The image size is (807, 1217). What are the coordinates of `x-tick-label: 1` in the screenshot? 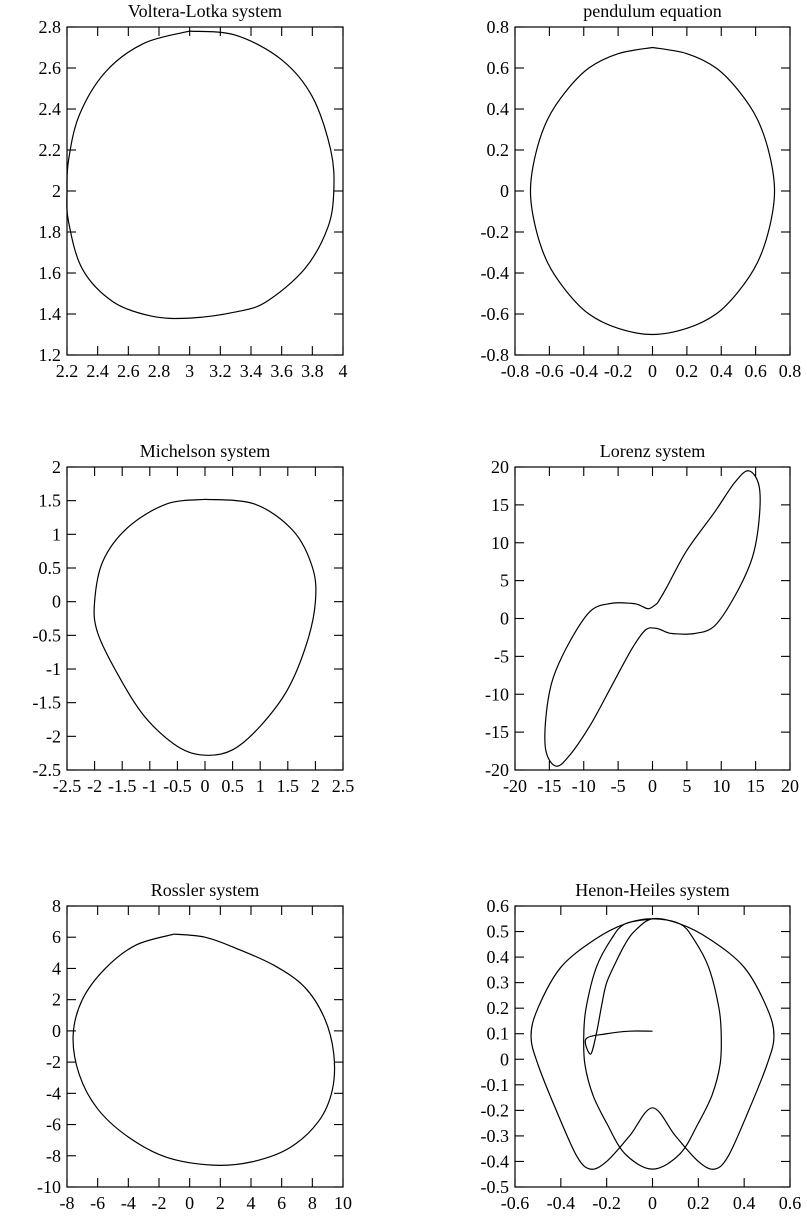 It's located at (260, 786).